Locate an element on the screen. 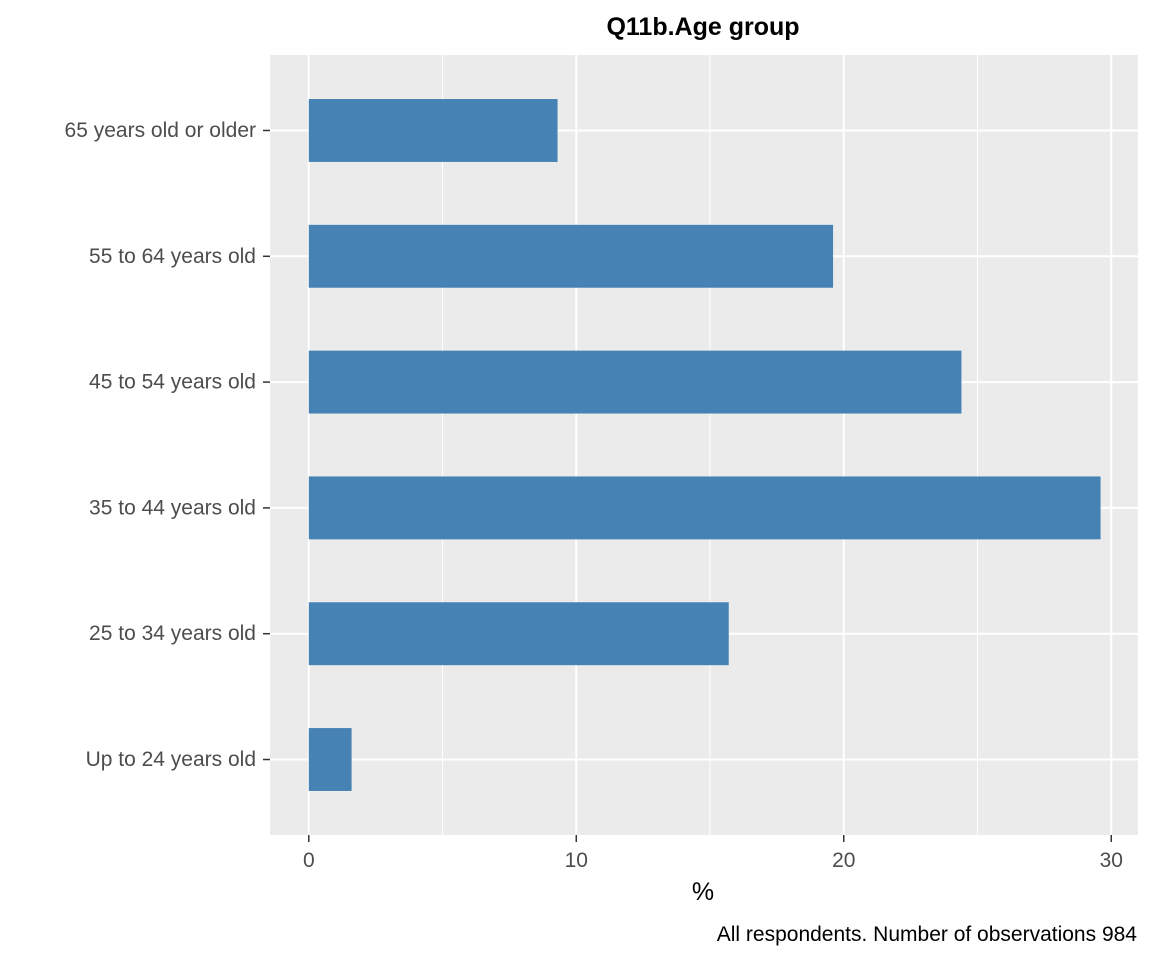  y-tick-label: 35 to 44 years old is located at coordinates (172, 507).